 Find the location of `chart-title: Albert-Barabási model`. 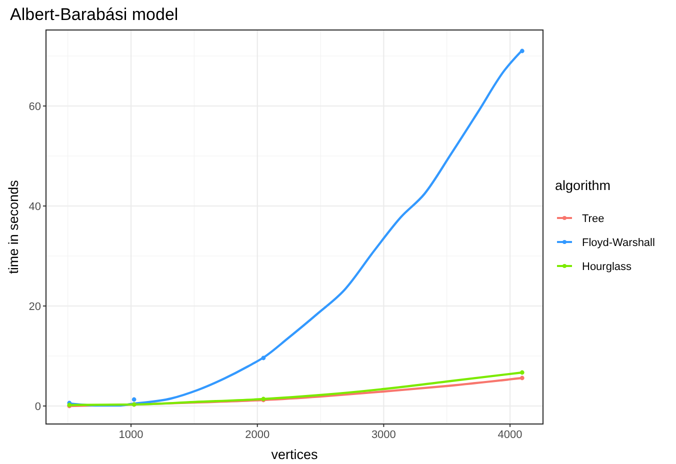

chart-title: Albert-Barabási model is located at coordinates (94, 14).